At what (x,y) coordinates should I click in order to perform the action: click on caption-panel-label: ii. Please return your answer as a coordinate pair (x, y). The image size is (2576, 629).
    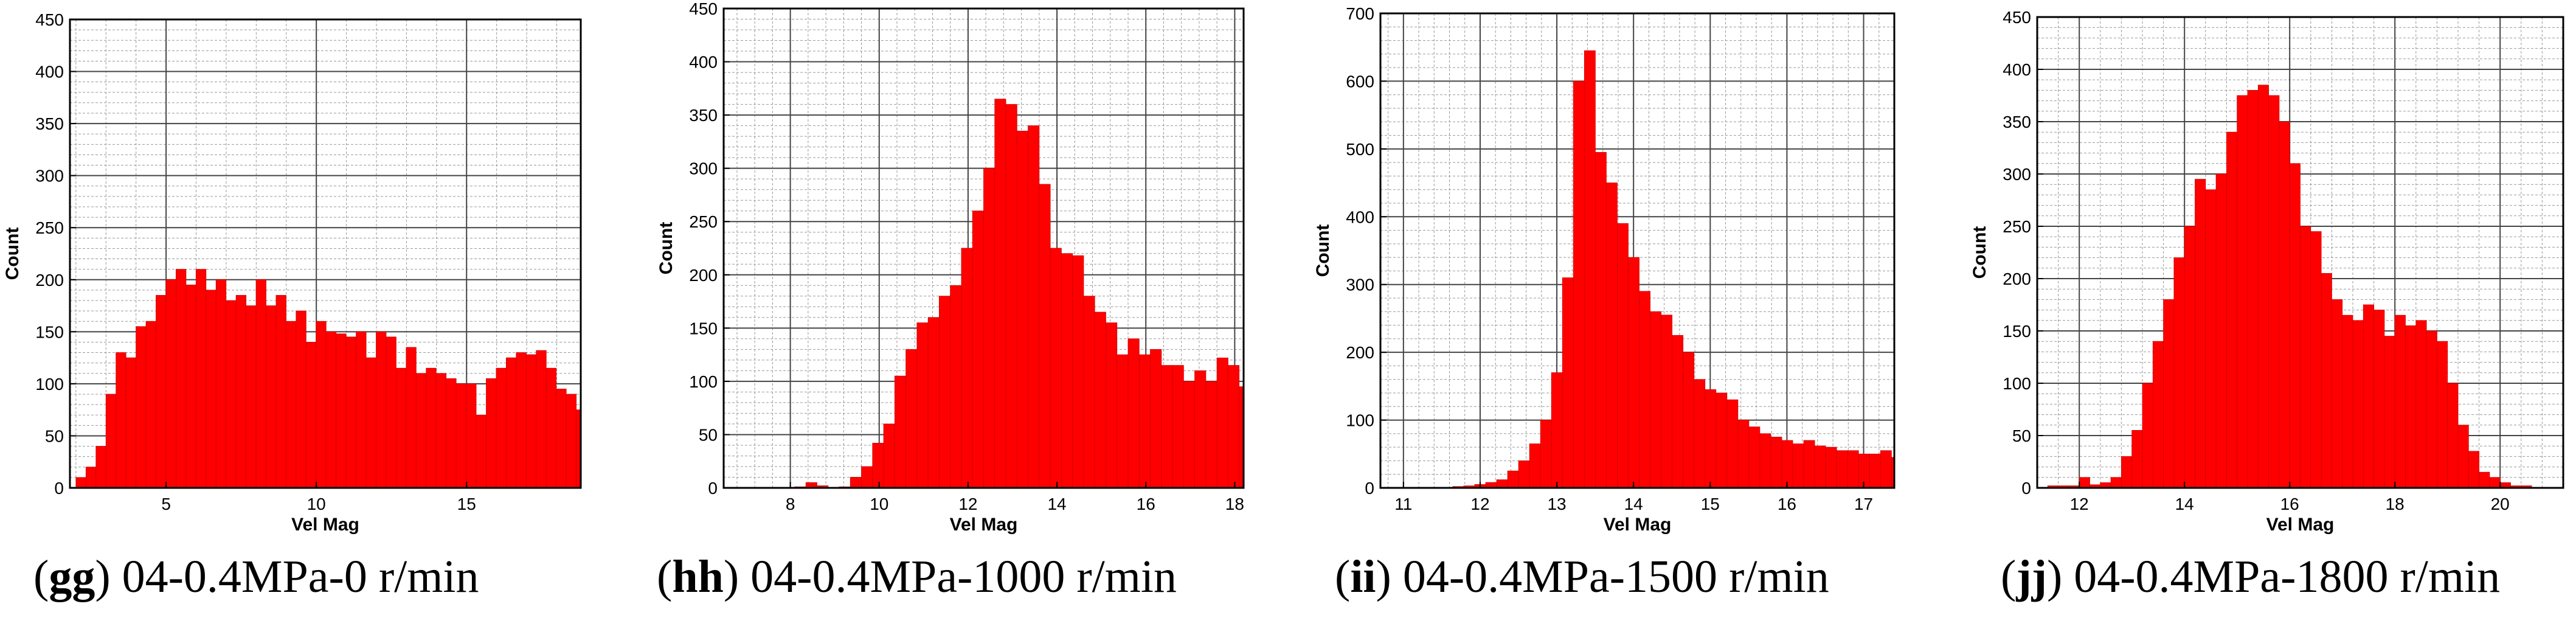
    Looking at the image, I should click on (1363, 576).